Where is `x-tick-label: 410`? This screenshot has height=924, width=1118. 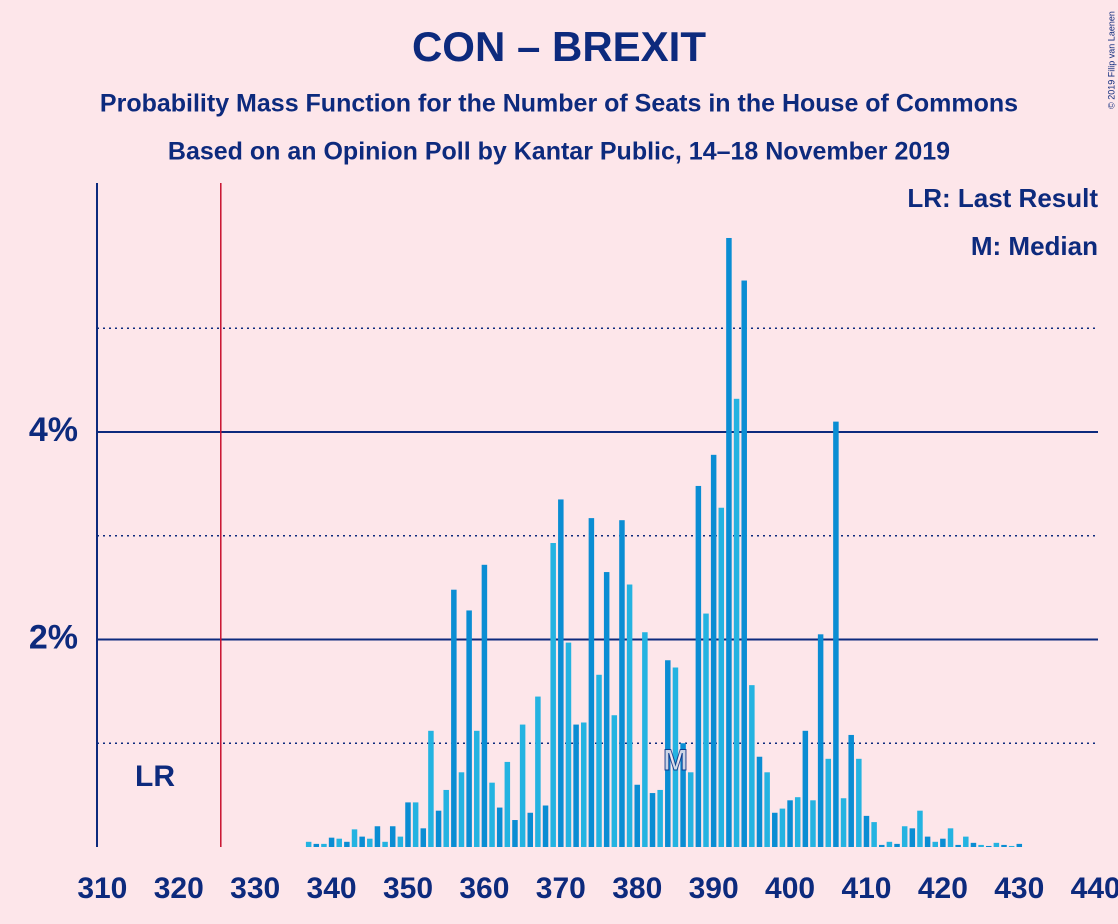
x-tick-label: 410 is located at coordinates (866, 888).